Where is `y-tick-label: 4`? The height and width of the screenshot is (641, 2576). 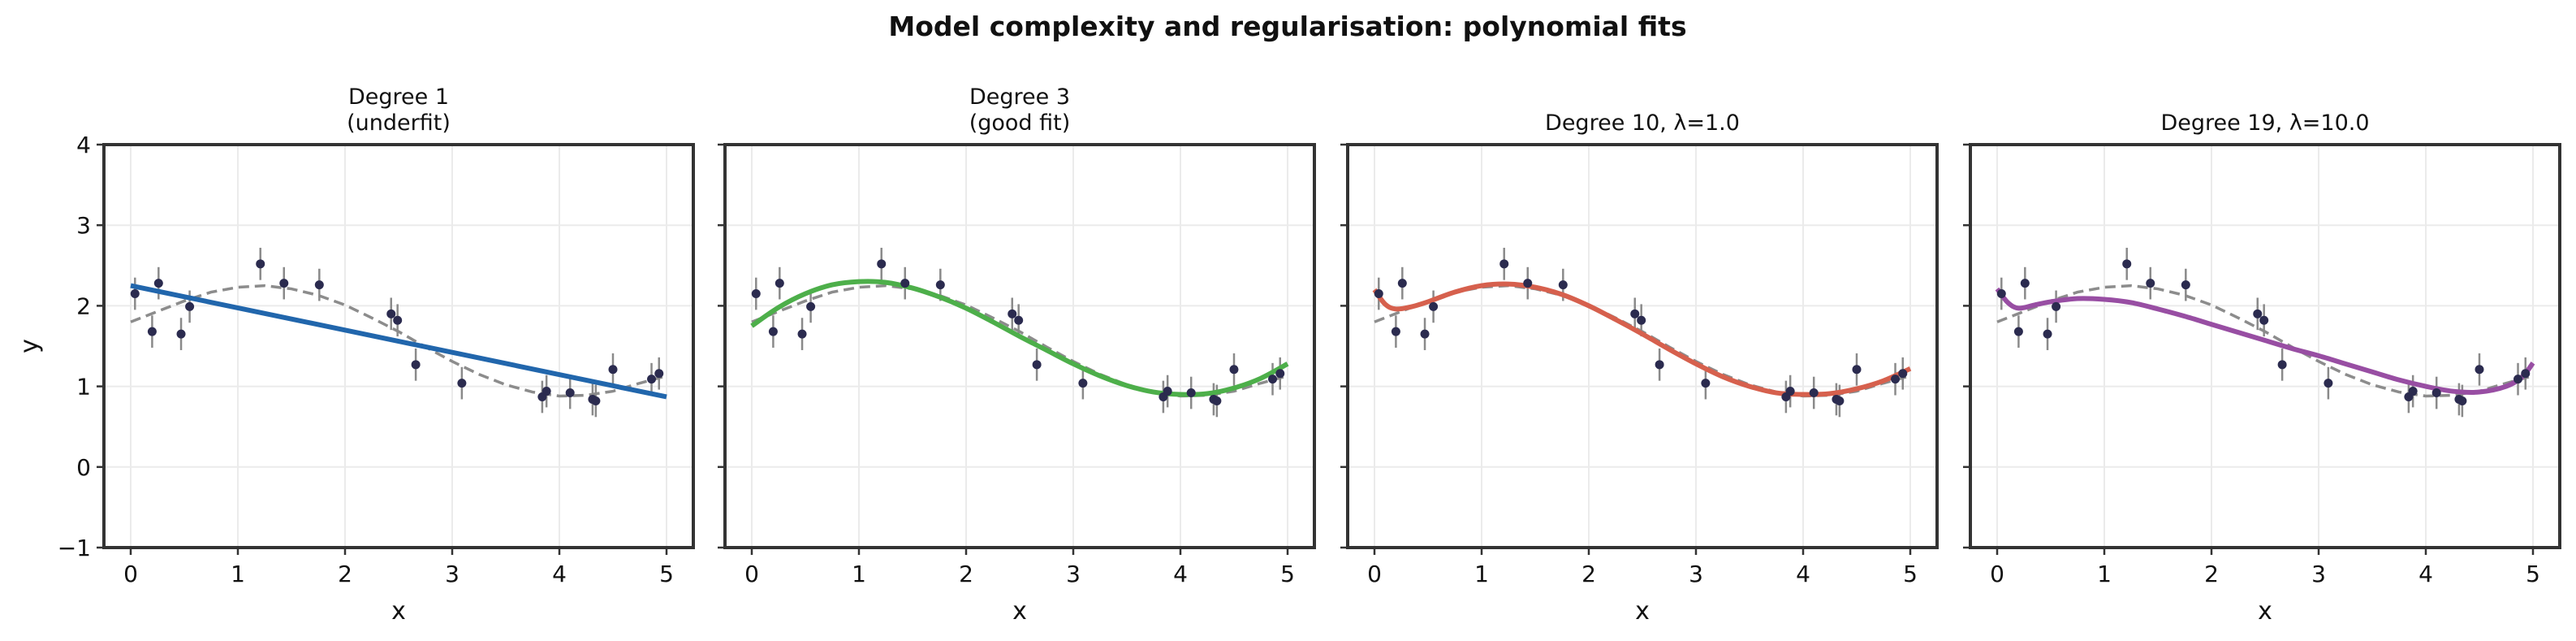
y-tick-label: 4 is located at coordinates (83, 145).